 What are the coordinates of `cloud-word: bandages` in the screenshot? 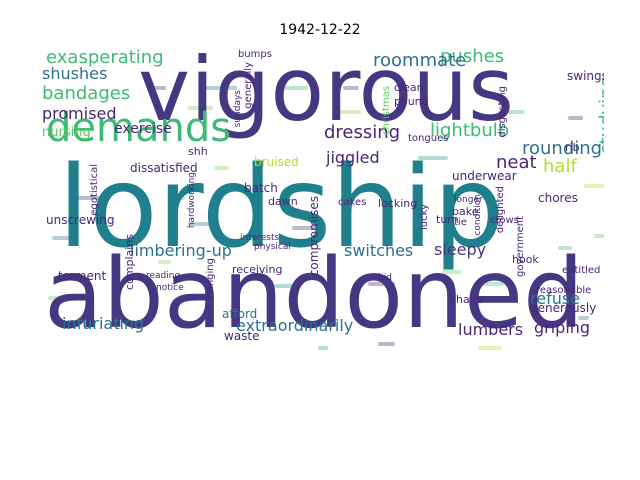 It's located at (86, 93).